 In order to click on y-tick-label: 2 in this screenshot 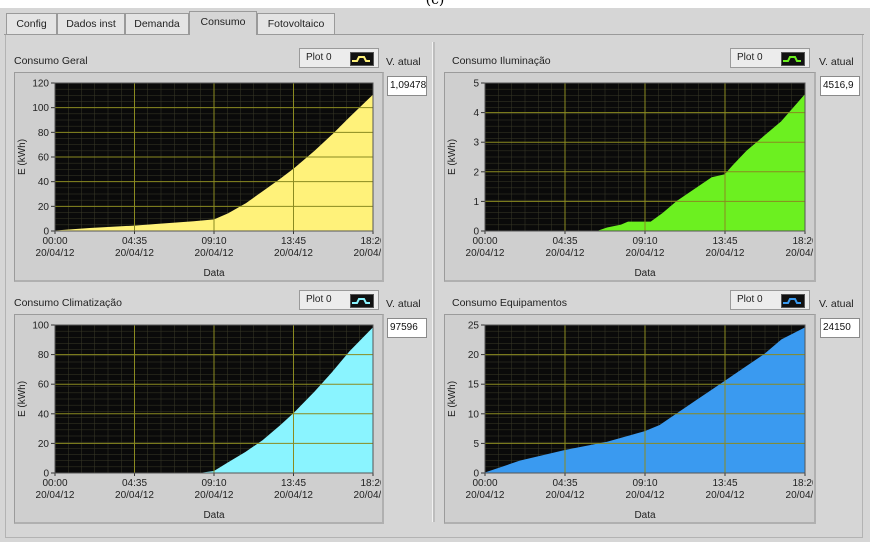, I will do `click(476, 172)`.